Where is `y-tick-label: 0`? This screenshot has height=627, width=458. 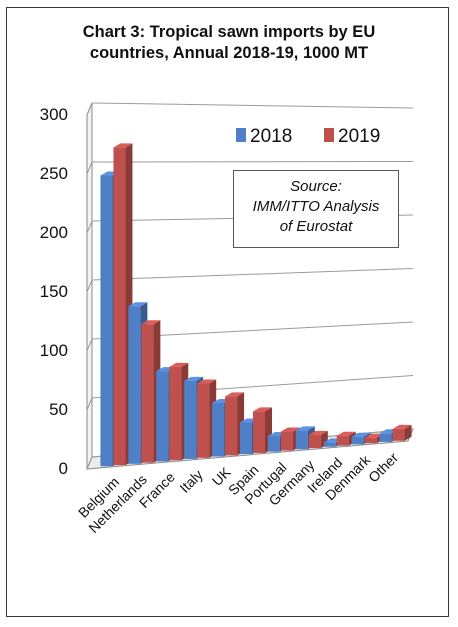
y-tick-label: 0 is located at coordinates (63, 468).